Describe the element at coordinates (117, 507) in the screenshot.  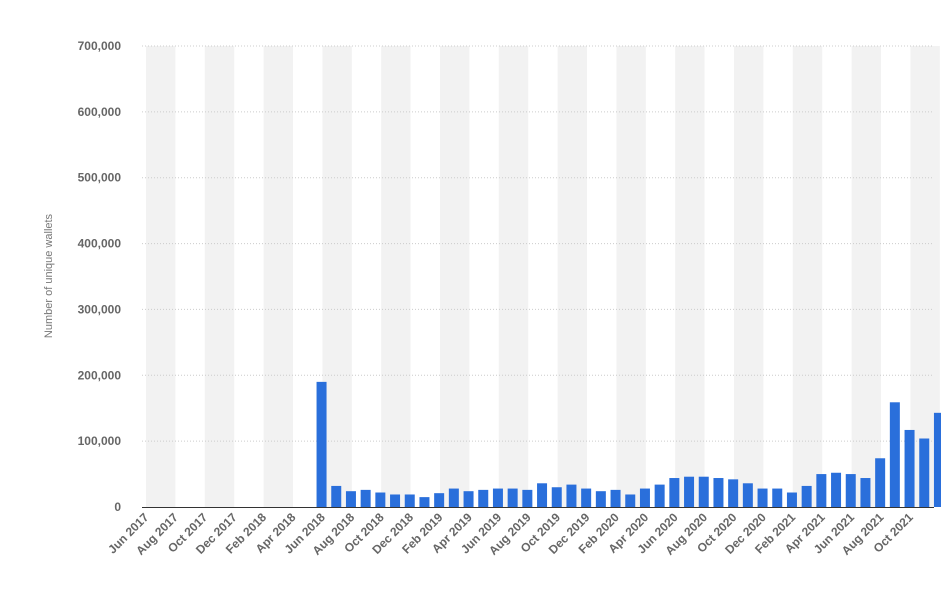
I see `y-tick-label: 0` at that location.